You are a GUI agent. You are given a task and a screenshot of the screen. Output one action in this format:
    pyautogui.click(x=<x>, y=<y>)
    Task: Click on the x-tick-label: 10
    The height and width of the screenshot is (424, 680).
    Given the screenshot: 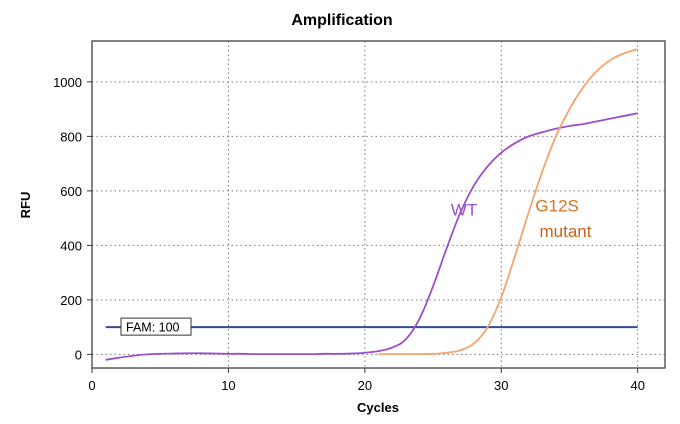 What is the action you would take?
    pyautogui.click(x=228, y=385)
    